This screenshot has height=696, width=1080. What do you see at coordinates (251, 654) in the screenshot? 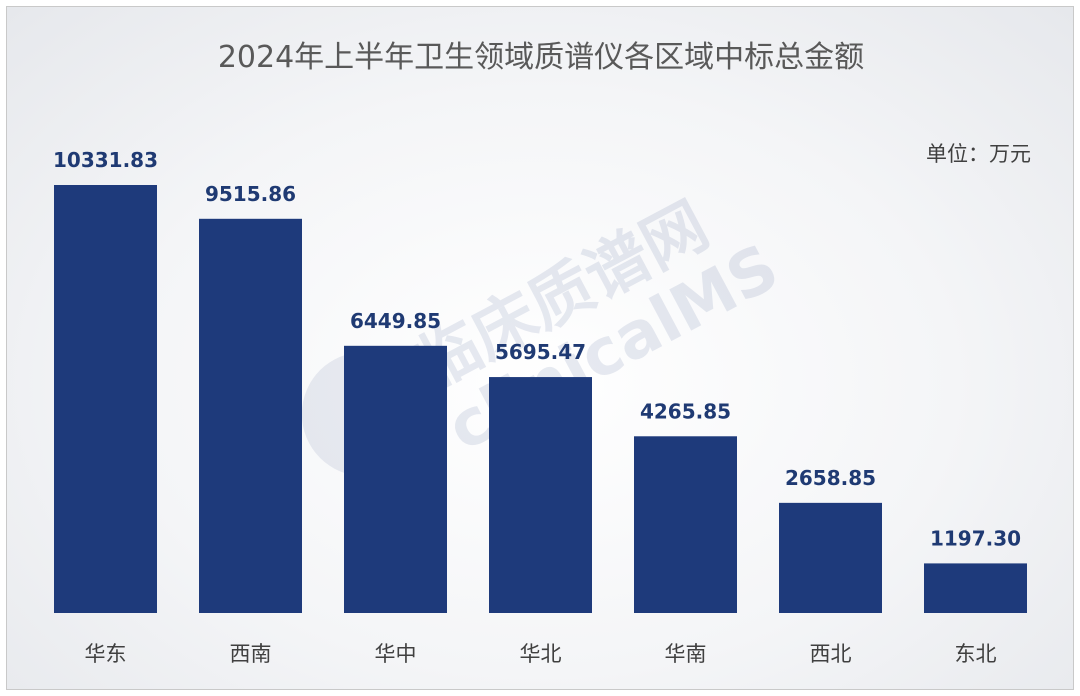
I see `category-label-西南: 西南` at bounding box center [251, 654].